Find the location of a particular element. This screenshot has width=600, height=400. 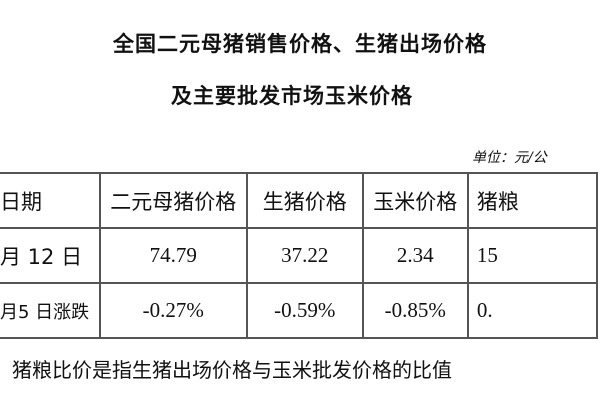

table-row: 月5 日涨跌 -0.27% -0.59% -0.85% 0. is located at coordinates (299, 310).